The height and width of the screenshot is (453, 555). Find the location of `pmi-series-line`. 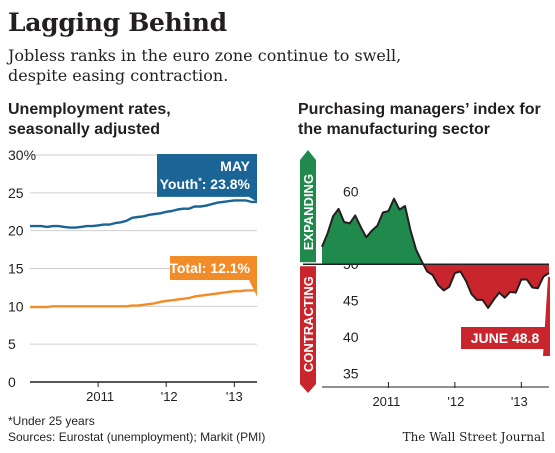

pmi-series-line is located at coordinates (435, 253).